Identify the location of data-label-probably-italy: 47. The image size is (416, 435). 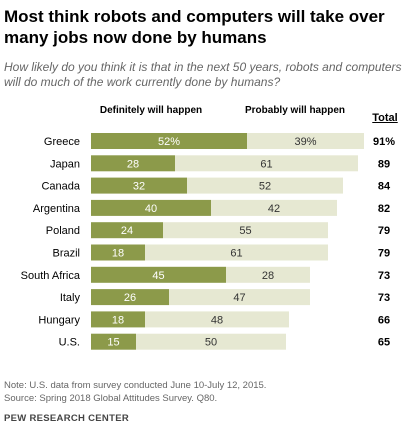
(239, 298).